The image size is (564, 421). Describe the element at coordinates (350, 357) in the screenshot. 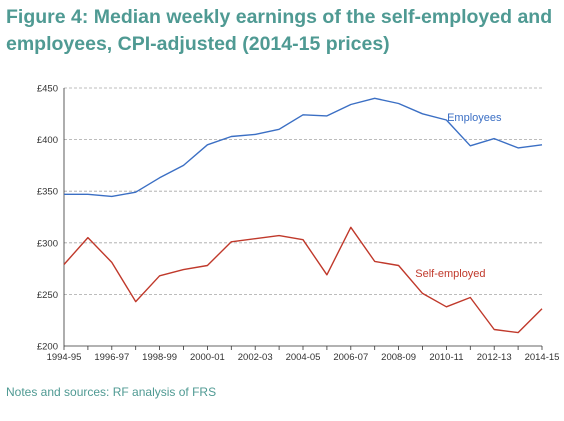

I see `x-tick-label: 2006-07` at that location.